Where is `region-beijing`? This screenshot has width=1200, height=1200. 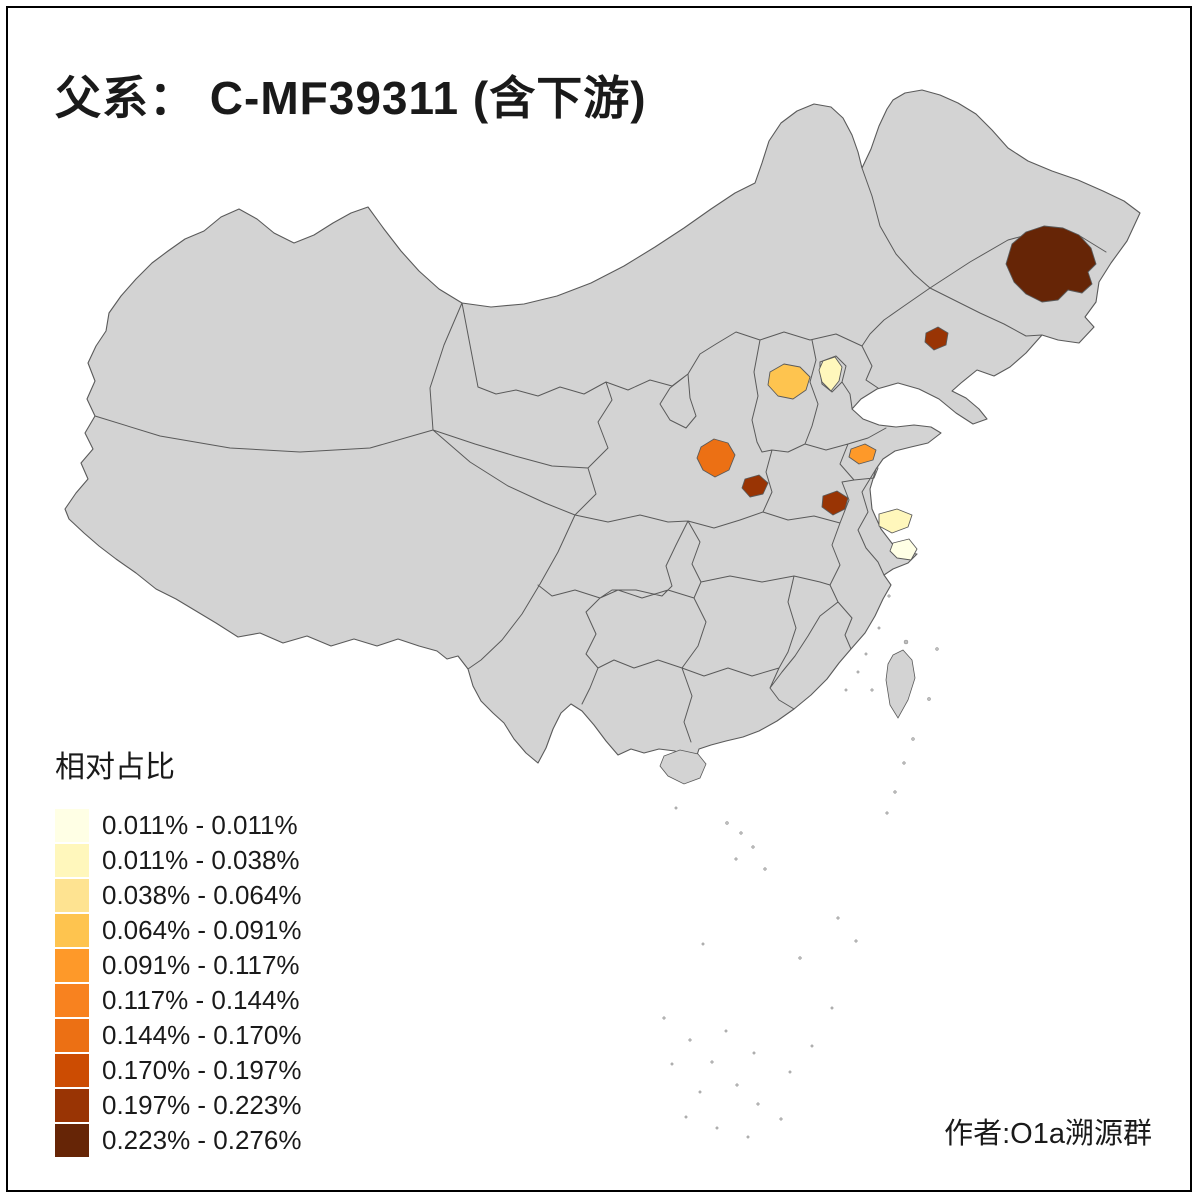 region-beijing is located at coordinates (830, 374).